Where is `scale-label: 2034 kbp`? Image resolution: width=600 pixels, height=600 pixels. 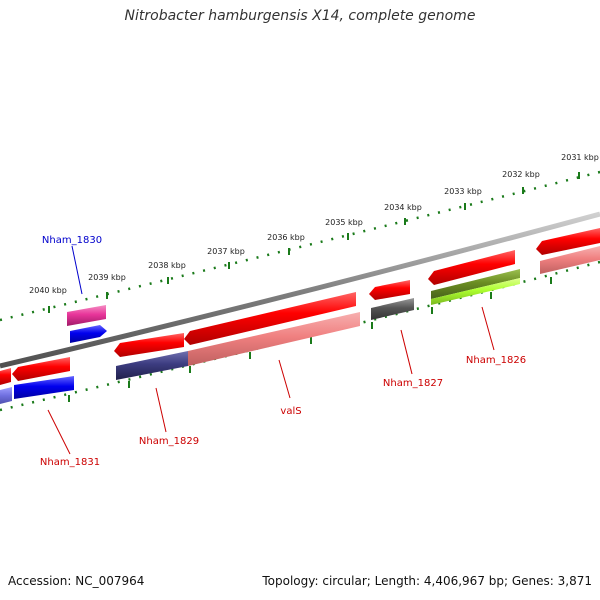 scale-label: 2034 kbp is located at coordinates (403, 207).